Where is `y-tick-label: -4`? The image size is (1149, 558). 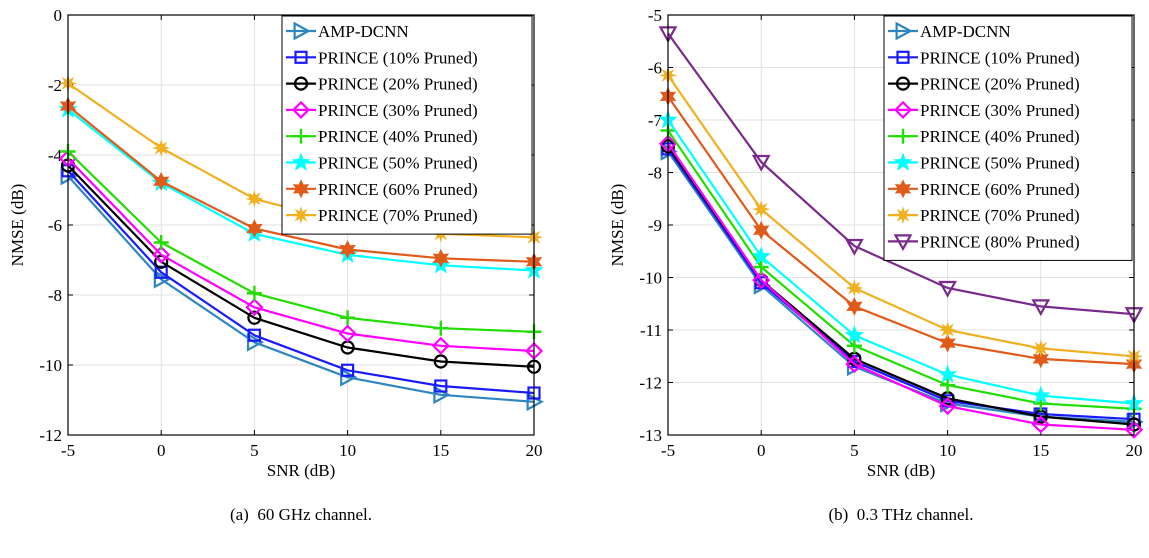
y-tick-label: -4 is located at coordinates (55, 155).